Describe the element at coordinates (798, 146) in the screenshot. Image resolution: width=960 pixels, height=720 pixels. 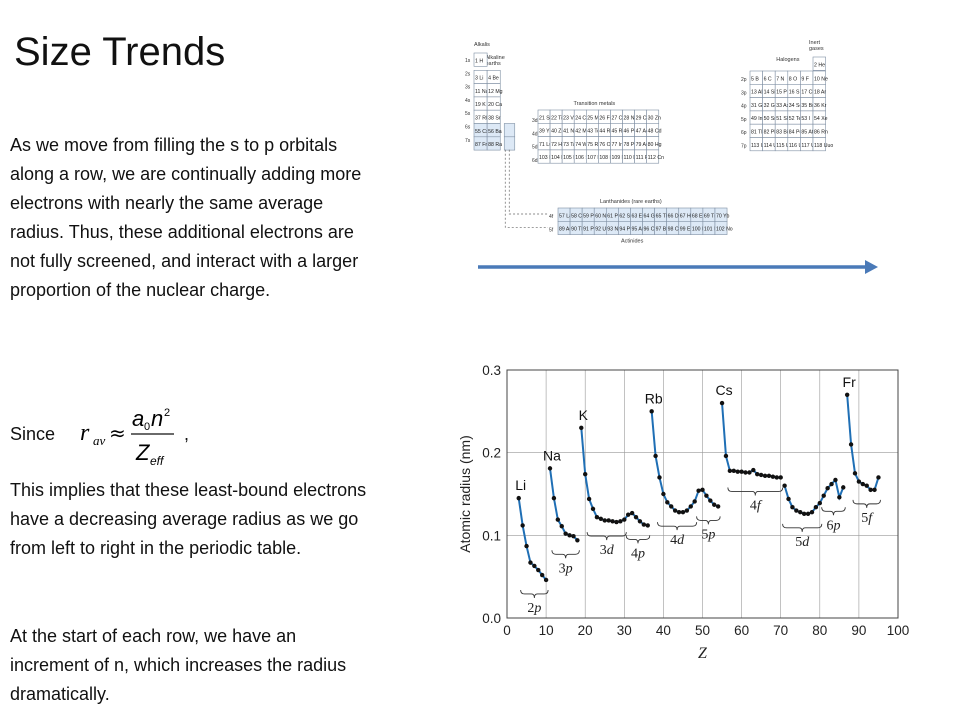
I see `element-116-Uuh: 116 Uuh` at that location.